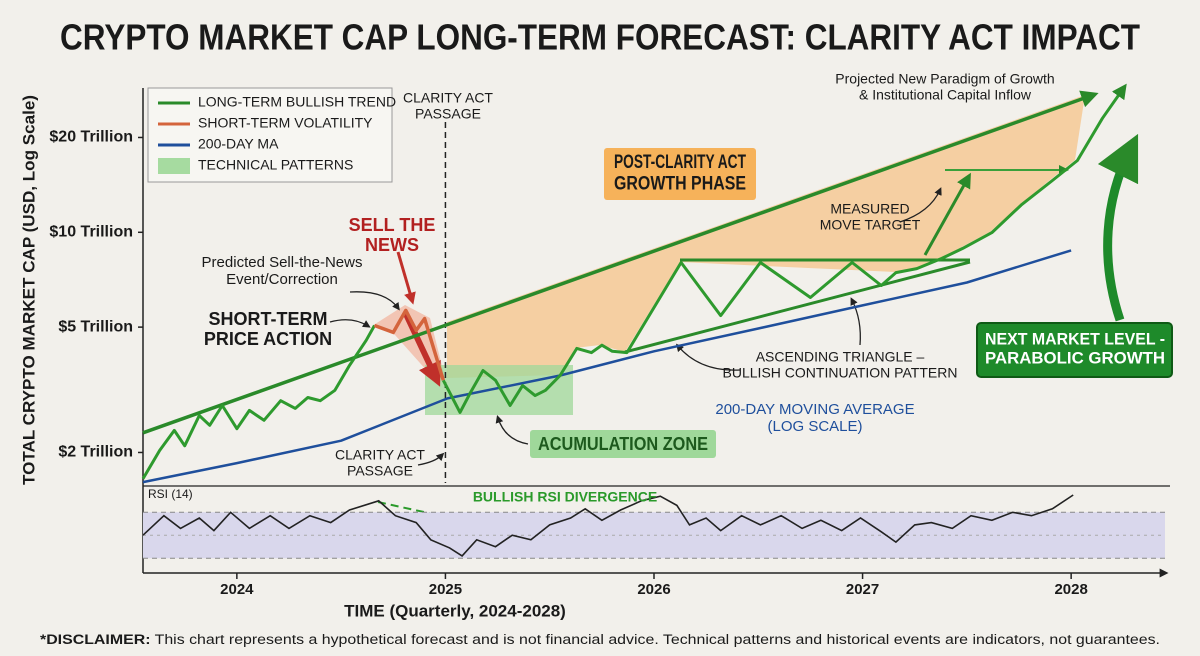 This screenshot has height=656, width=1200. What do you see at coordinates (565, 497) in the screenshot?
I see `annotation: BULLISH RSI DIVERGENCE` at bounding box center [565, 497].